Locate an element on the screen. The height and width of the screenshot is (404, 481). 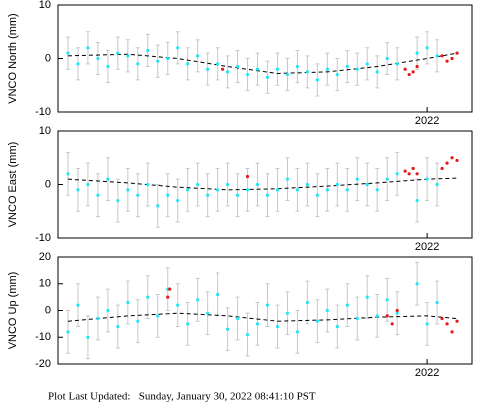
y-axis-label: VNCO East (mm) is located at coordinates (13, 185).